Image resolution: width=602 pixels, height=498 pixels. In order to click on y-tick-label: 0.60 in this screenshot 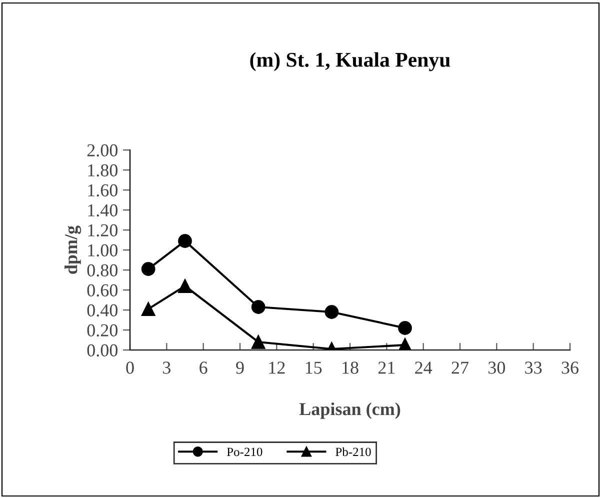, I will do `click(102, 290)`.